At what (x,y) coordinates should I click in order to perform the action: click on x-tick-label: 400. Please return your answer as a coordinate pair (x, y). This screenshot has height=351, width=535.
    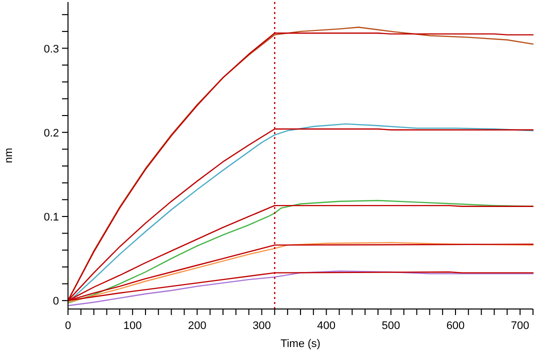
    Looking at the image, I should click on (326, 326).